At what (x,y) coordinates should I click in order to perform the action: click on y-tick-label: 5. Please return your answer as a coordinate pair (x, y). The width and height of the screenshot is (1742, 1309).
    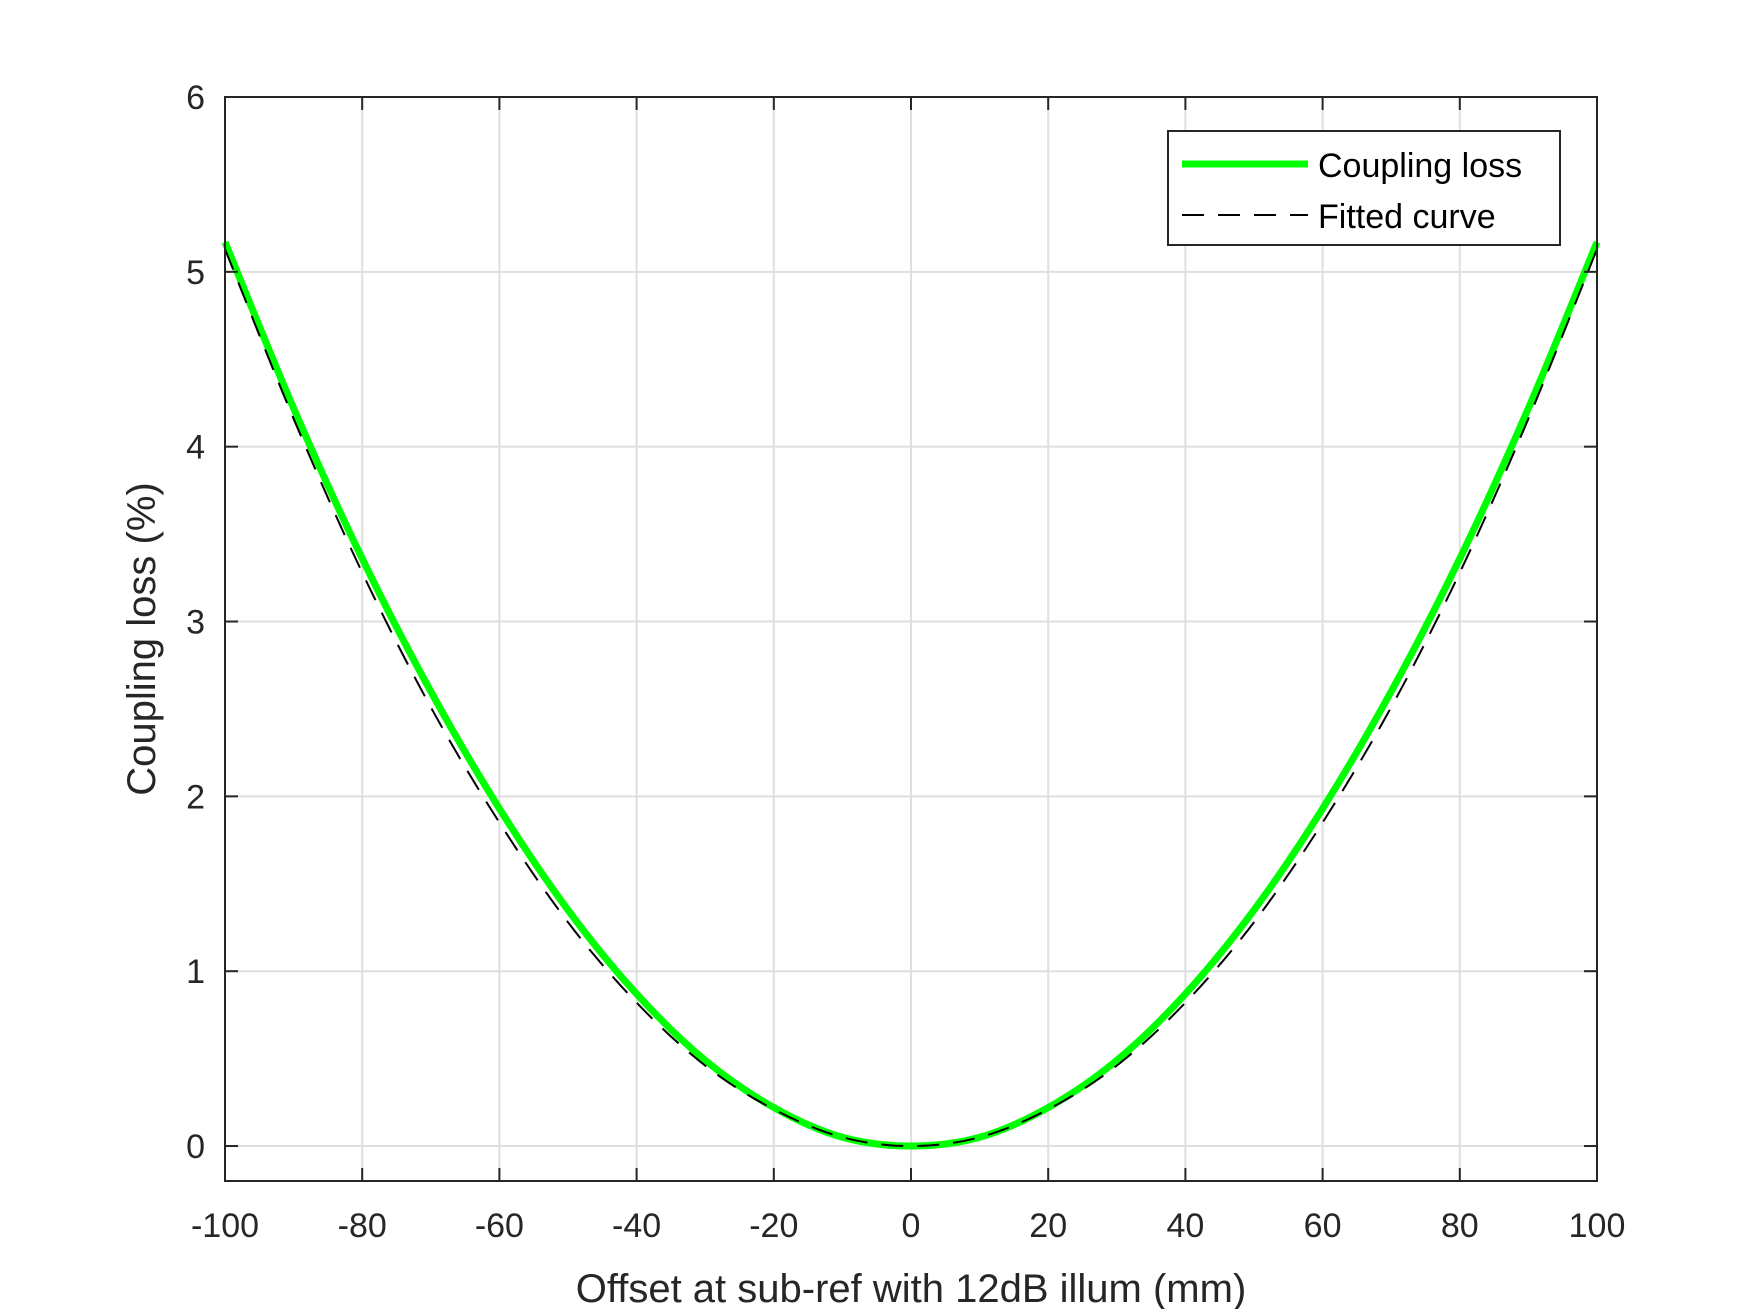
    Looking at the image, I should click on (195, 273).